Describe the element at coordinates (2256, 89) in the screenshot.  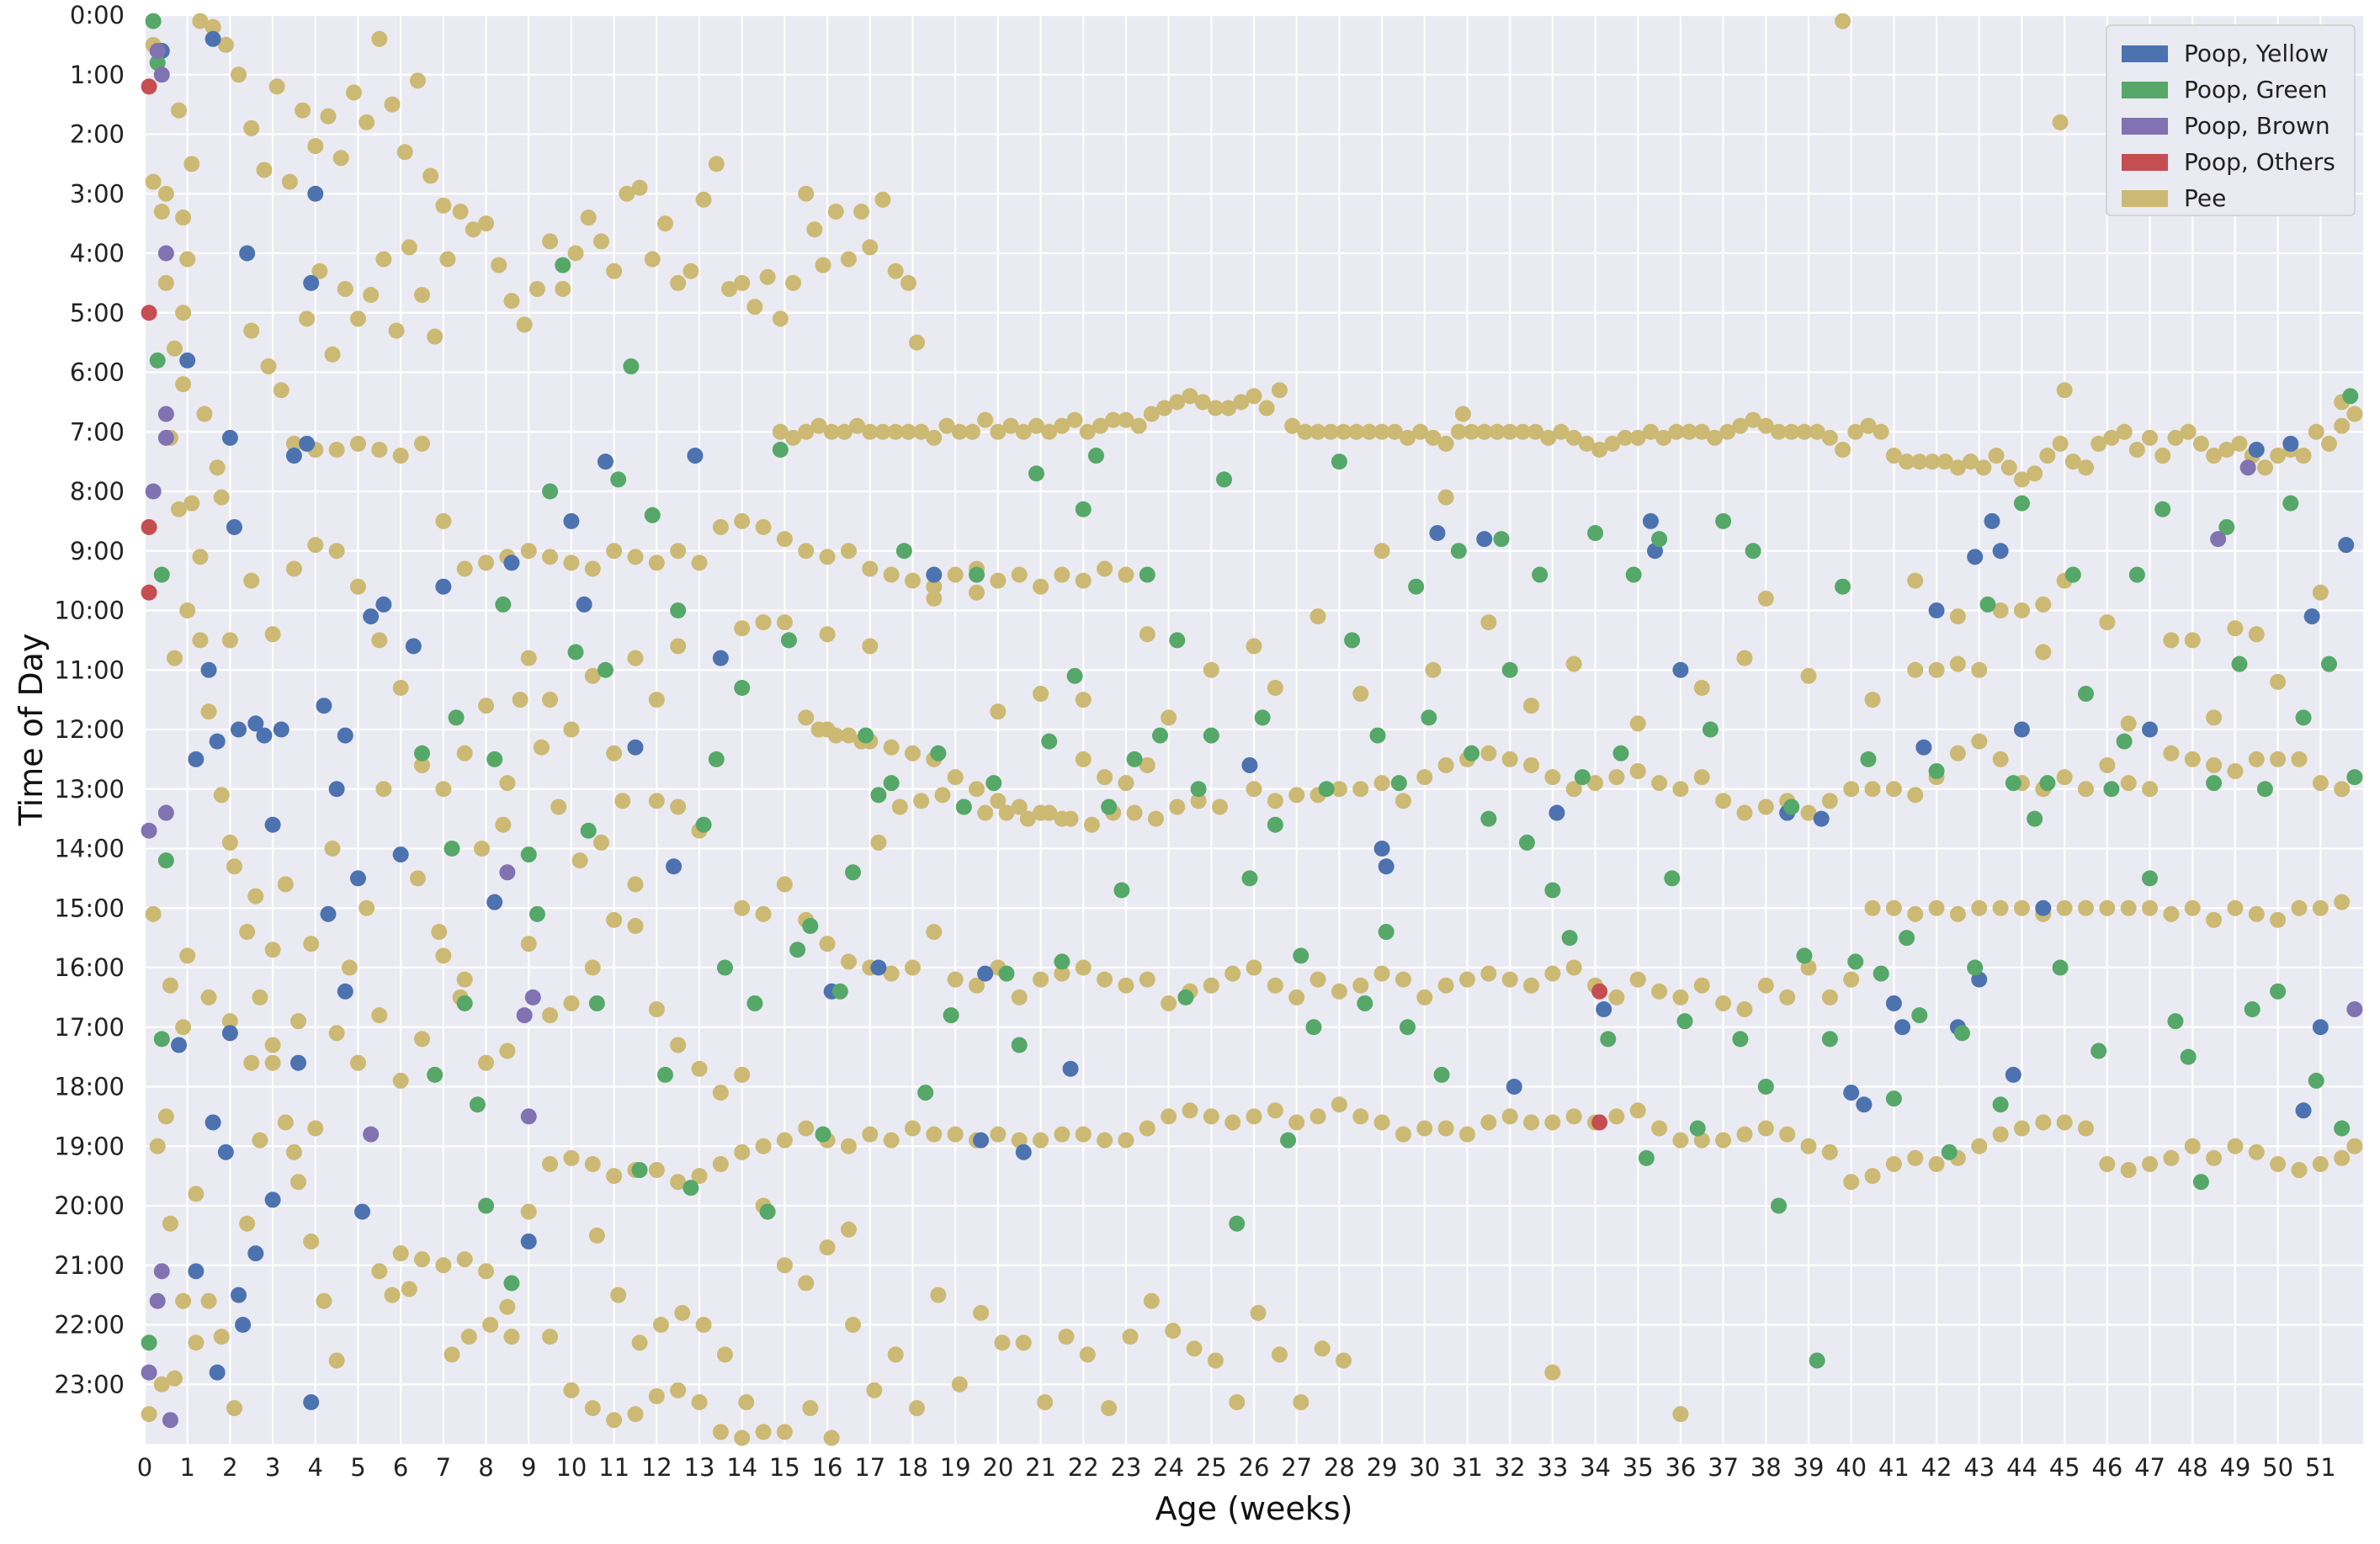
I see `legend-label: Poop, Green` at that location.